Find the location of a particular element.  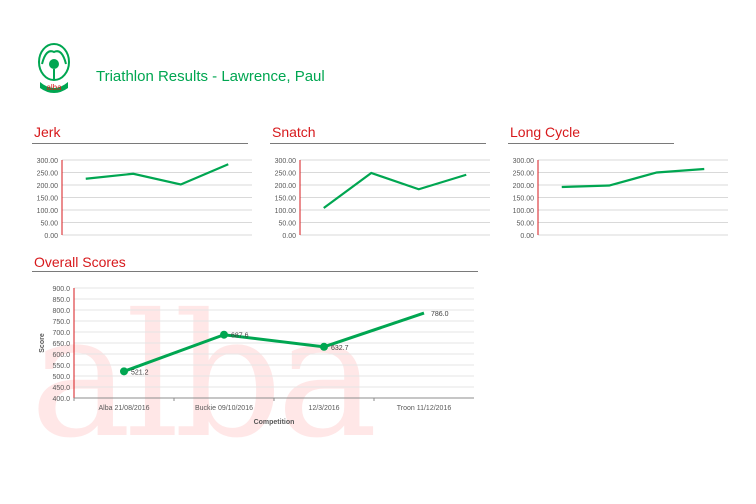

overall-tick-label: 900.0 is located at coordinates (61, 289).